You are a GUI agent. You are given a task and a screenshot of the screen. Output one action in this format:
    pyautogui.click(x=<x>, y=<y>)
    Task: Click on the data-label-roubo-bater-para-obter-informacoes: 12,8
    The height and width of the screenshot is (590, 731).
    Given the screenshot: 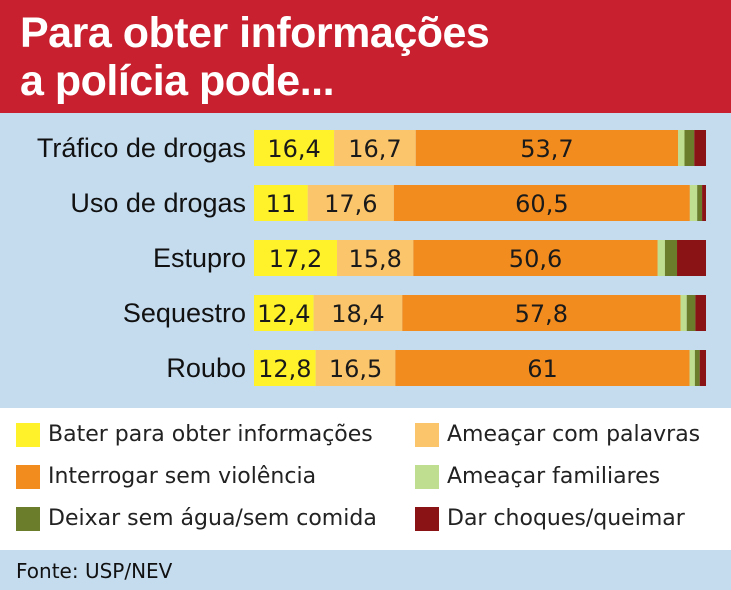 What is the action you would take?
    pyautogui.click(x=284, y=369)
    